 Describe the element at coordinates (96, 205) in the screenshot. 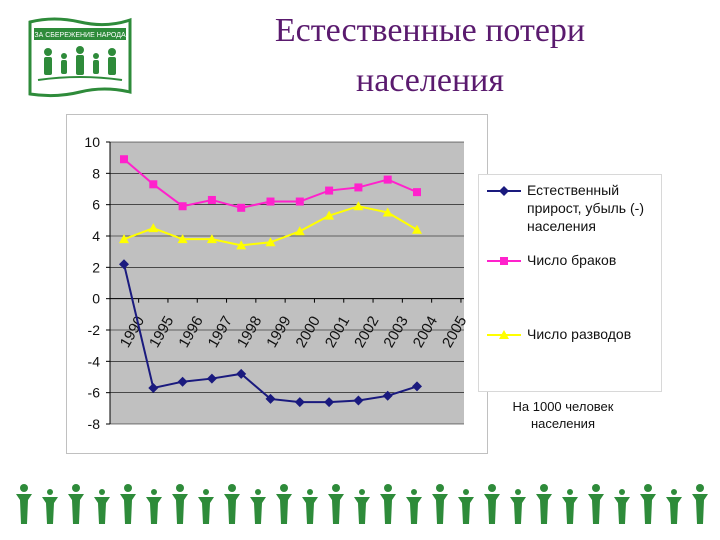

I see `y-tick-label: 6` at that location.